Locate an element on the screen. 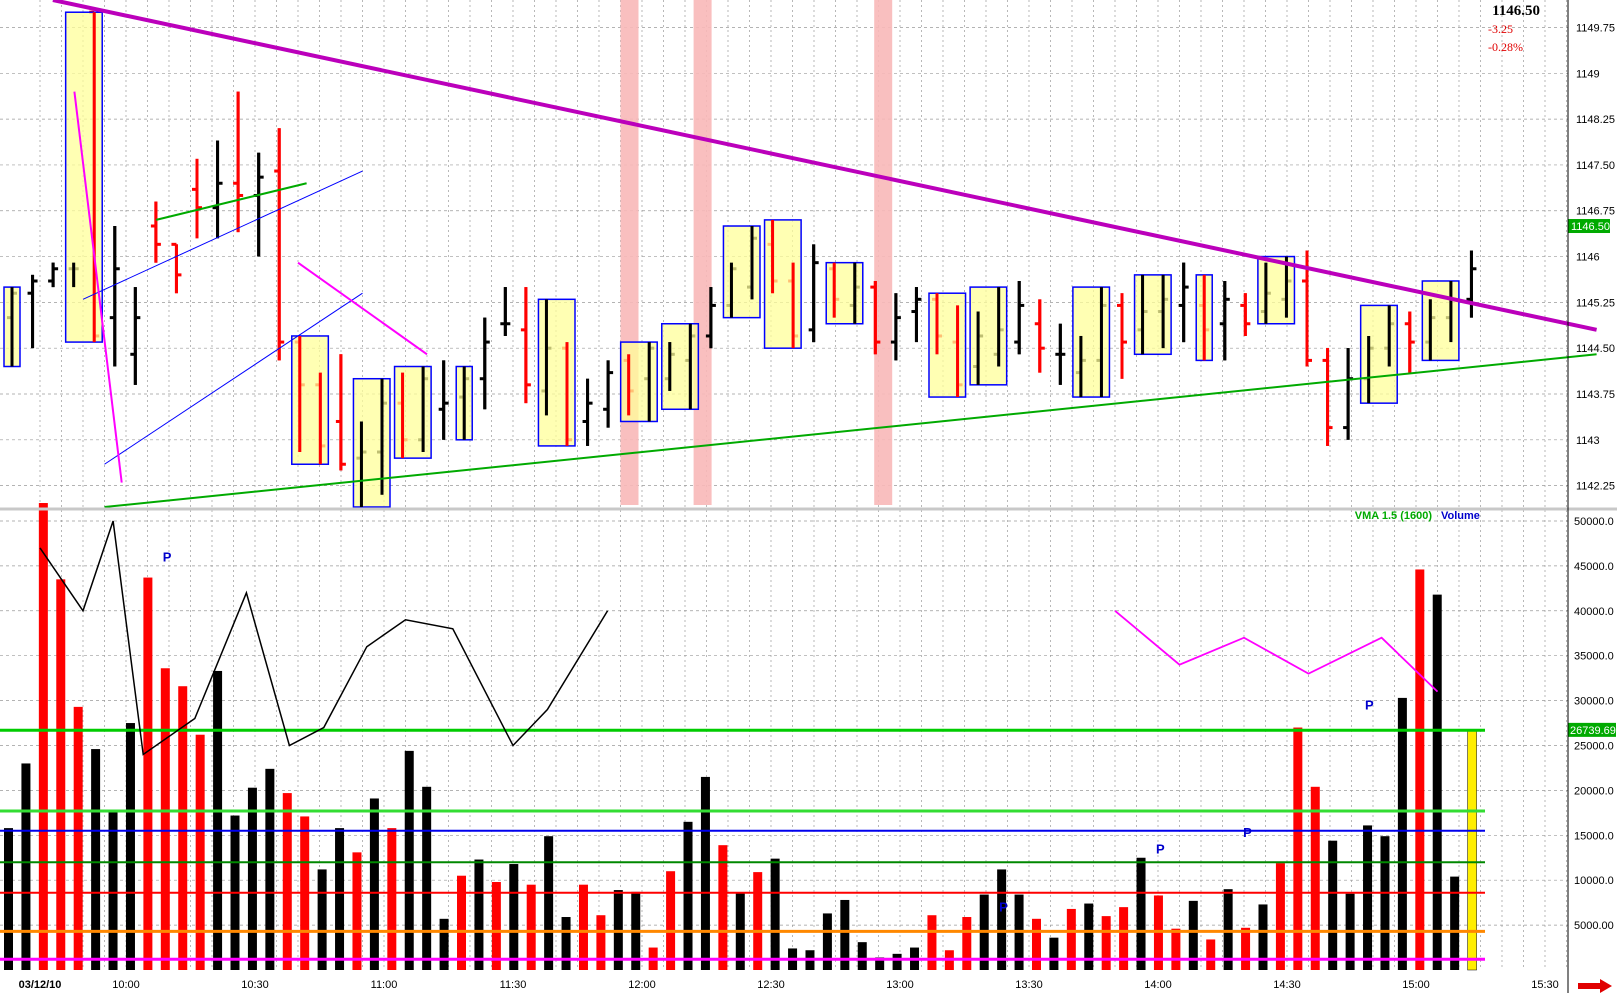 The image size is (1617, 998). volume-tick-label: 45000.0 is located at coordinates (1594, 567).